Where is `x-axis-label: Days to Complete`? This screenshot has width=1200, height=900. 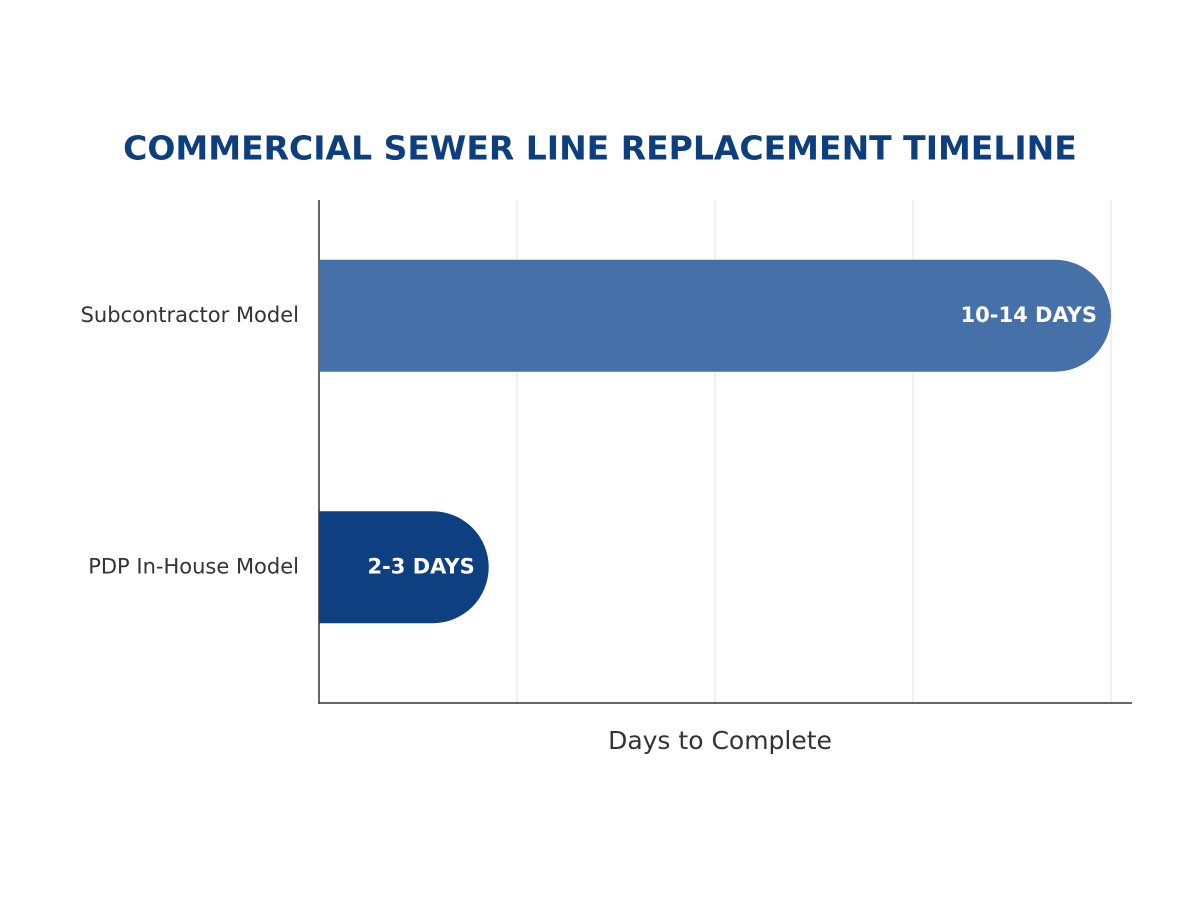
x-axis-label: Days to Complete is located at coordinates (720, 740).